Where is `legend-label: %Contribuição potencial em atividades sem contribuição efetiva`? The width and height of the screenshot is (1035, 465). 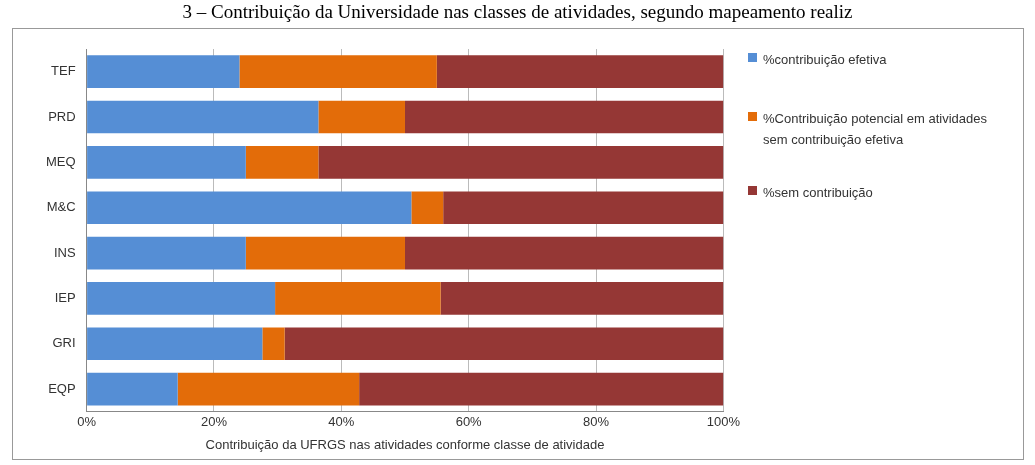 legend-label: %Contribuição potencial em atividades sem contribuição efetiva is located at coordinates (875, 129).